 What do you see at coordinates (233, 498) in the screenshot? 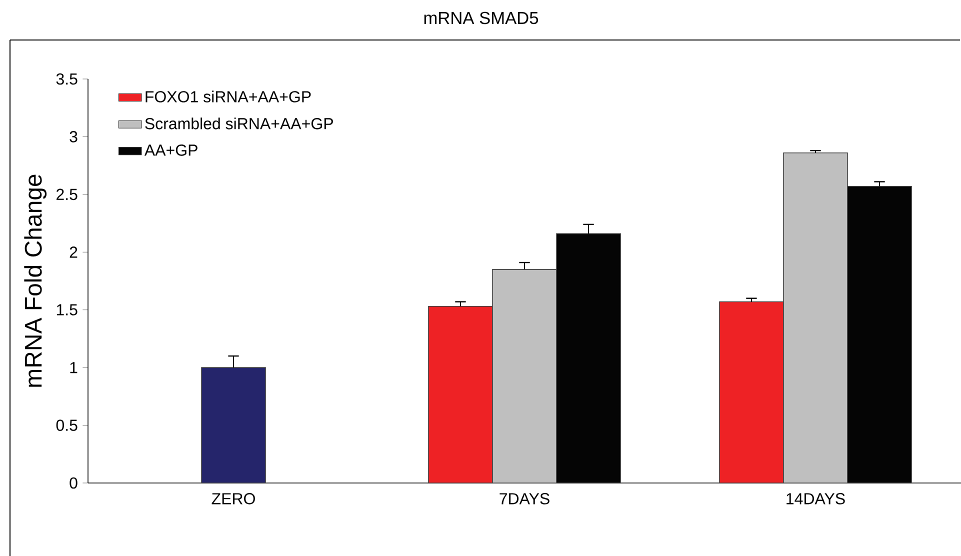
I see `x-tick-label: ZERO` at bounding box center [233, 498].